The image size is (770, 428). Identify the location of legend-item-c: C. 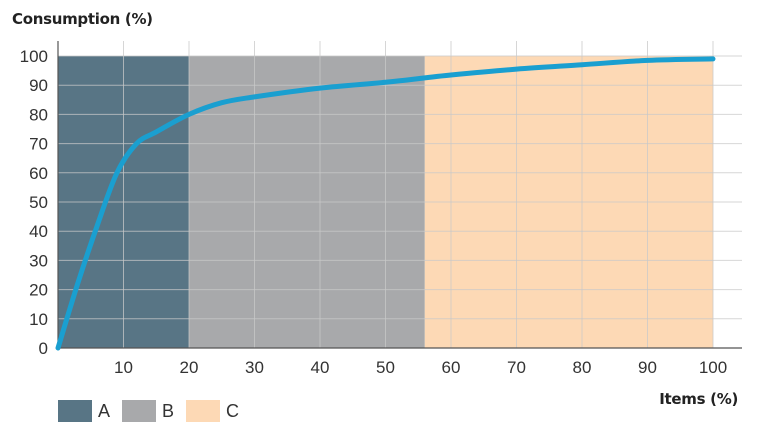
(212, 411).